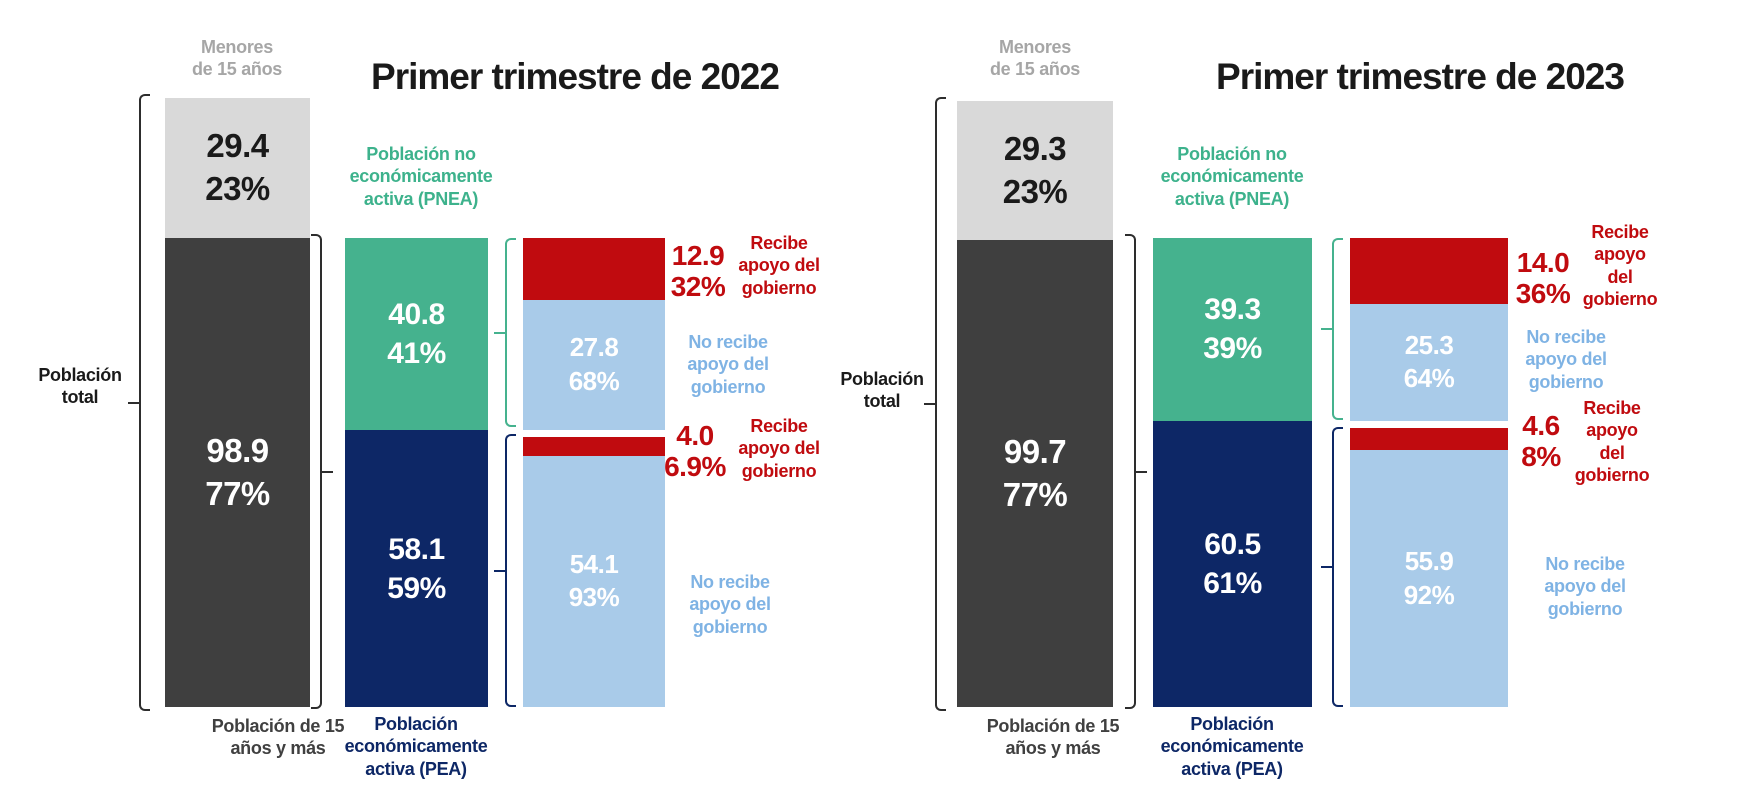 This screenshot has height=804, width=1754. What do you see at coordinates (1035, 58) in the screenshot?
I see `label-menores-de-15-2023: Menores de 15 años` at bounding box center [1035, 58].